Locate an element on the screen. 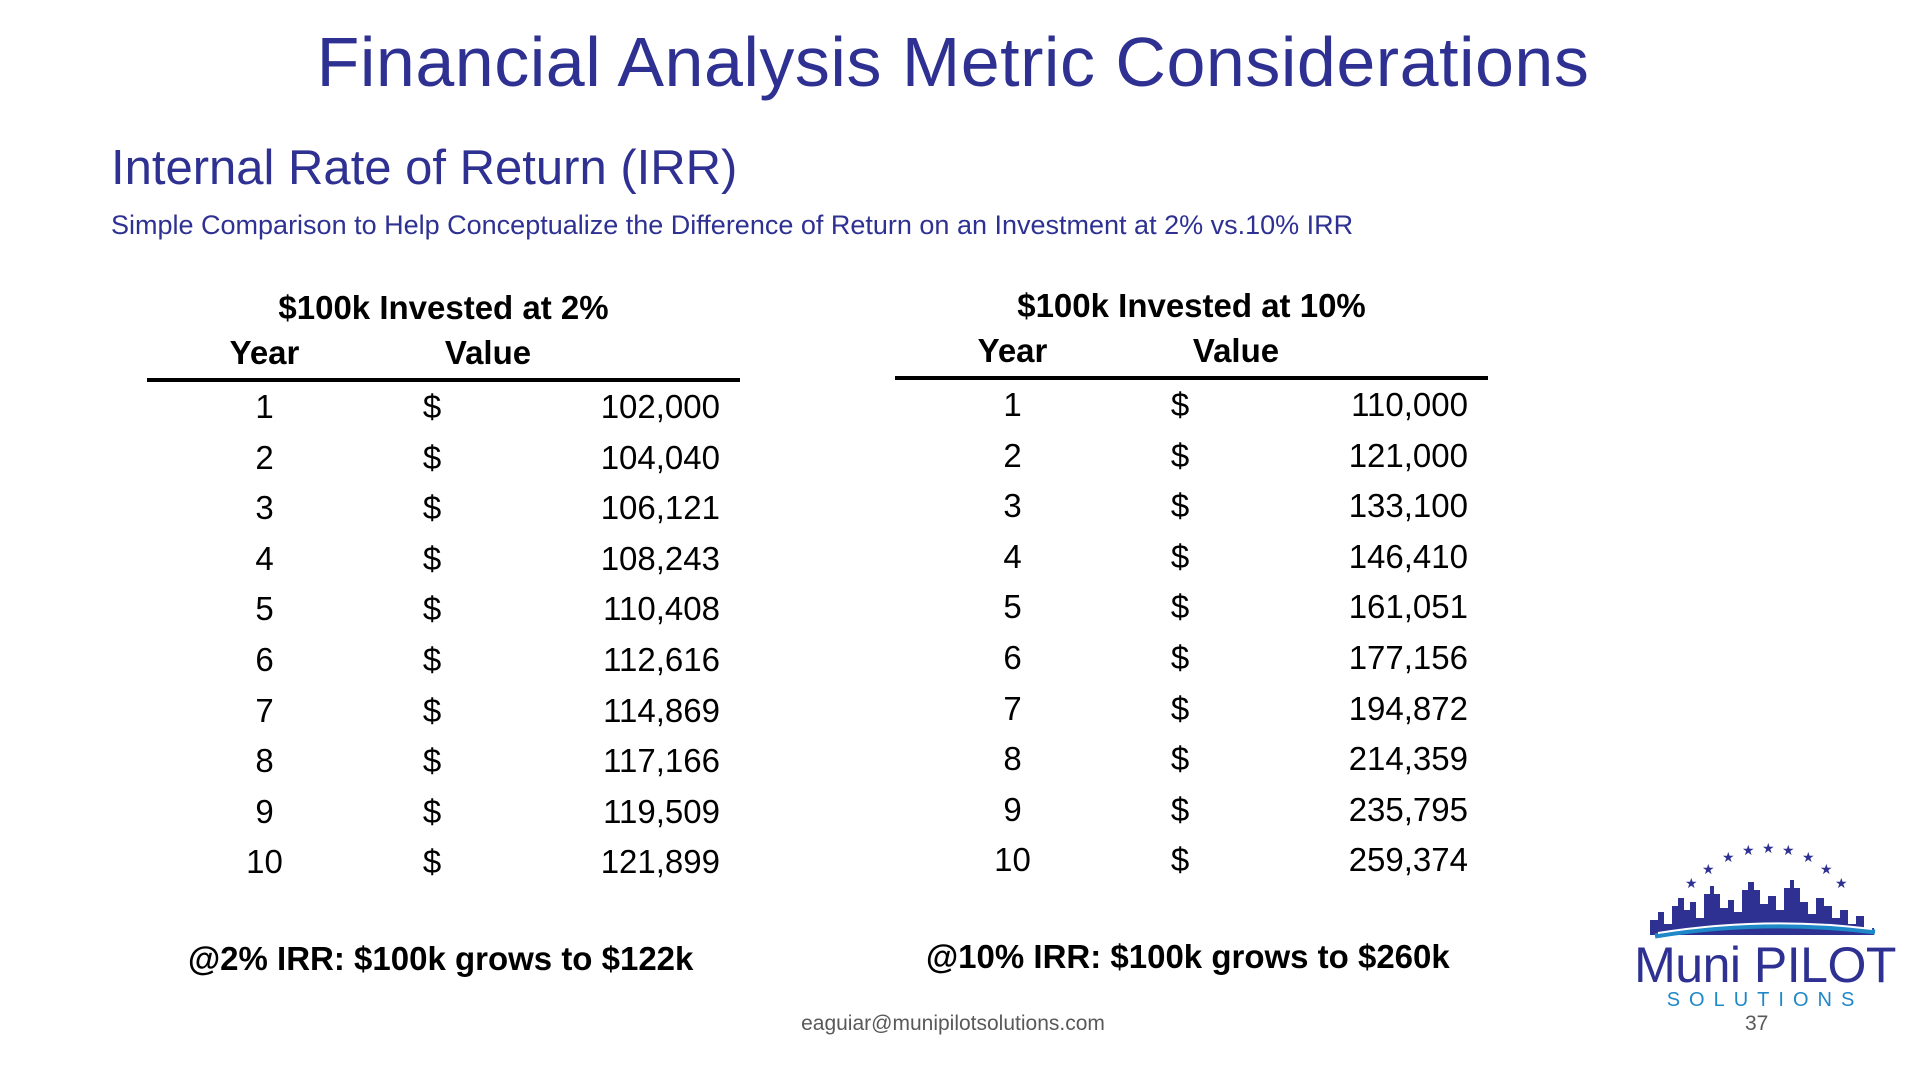 This screenshot has width=1906, height=1065. page-number: 37 is located at coordinates (1757, 1023).